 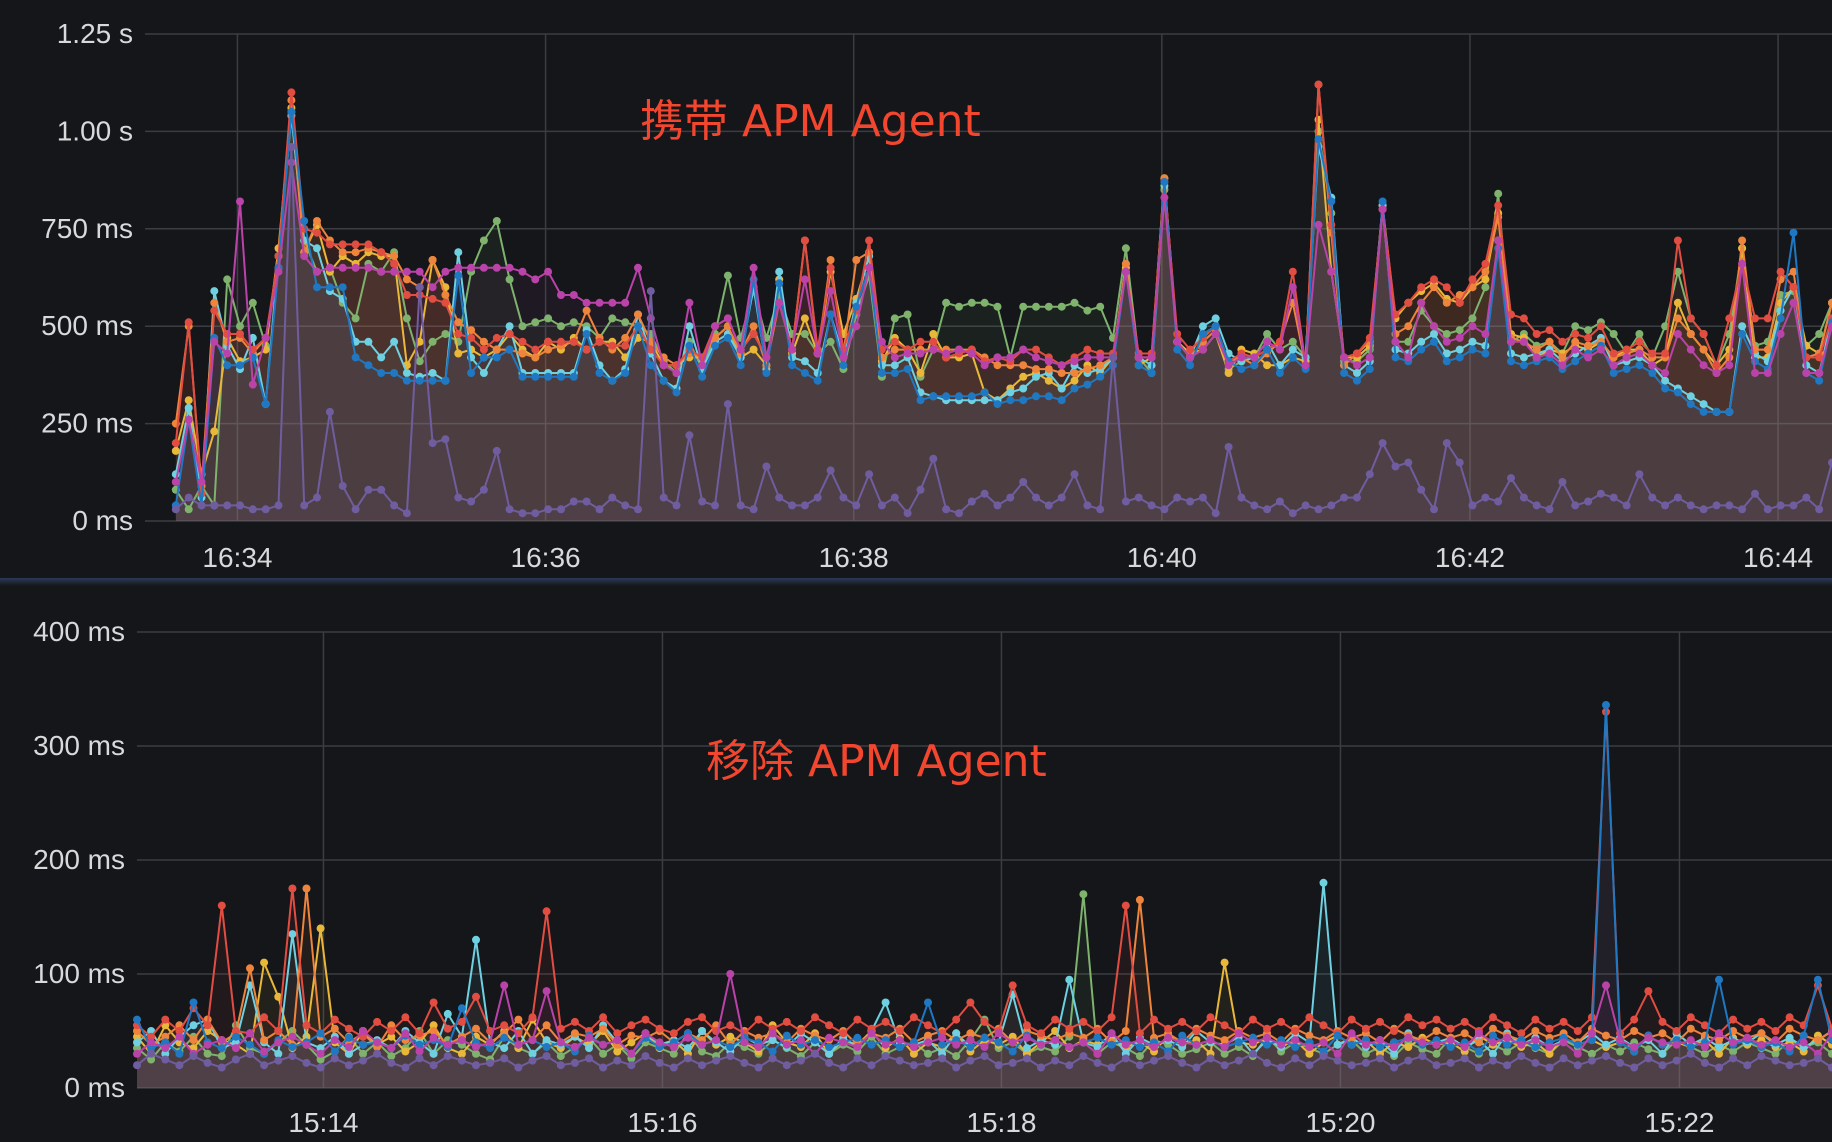 What do you see at coordinates (1679, 1122) in the screenshot?
I see `x-tick-label: 15:22` at bounding box center [1679, 1122].